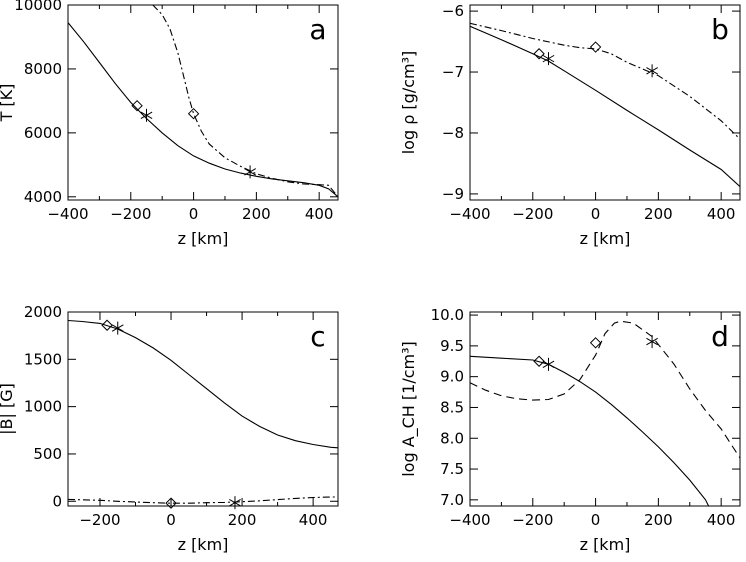 Image resolution: width=746 pixels, height=562 pixels. I want to click on y-tick-label: 9.0, so click(452, 377).